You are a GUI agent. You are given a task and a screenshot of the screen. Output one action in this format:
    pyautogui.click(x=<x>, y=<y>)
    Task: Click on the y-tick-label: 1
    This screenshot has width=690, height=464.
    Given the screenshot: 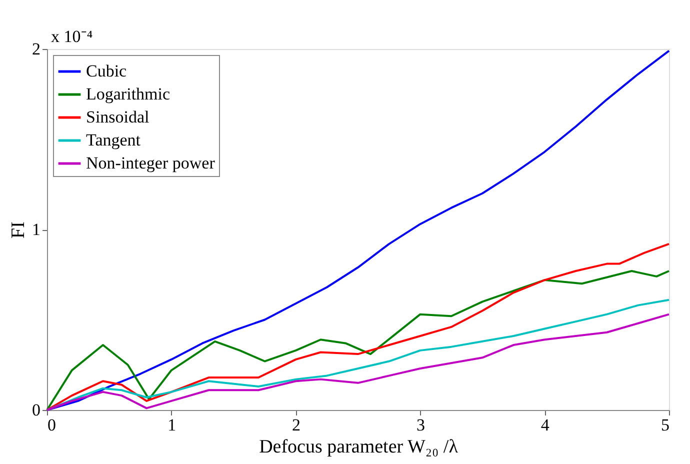 What is the action you would take?
    pyautogui.click(x=36, y=229)
    